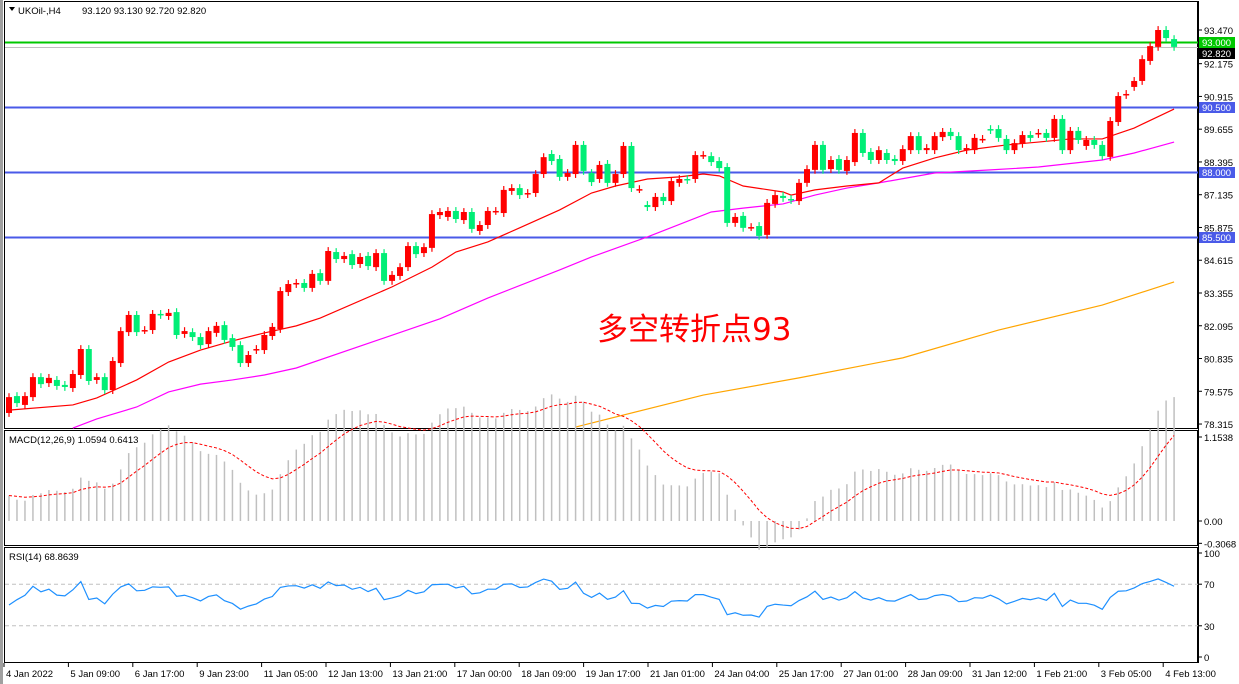  What do you see at coordinates (1216, 173) in the screenshot?
I see `price-level-label: 88.000` at bounding box center [1216, 173].